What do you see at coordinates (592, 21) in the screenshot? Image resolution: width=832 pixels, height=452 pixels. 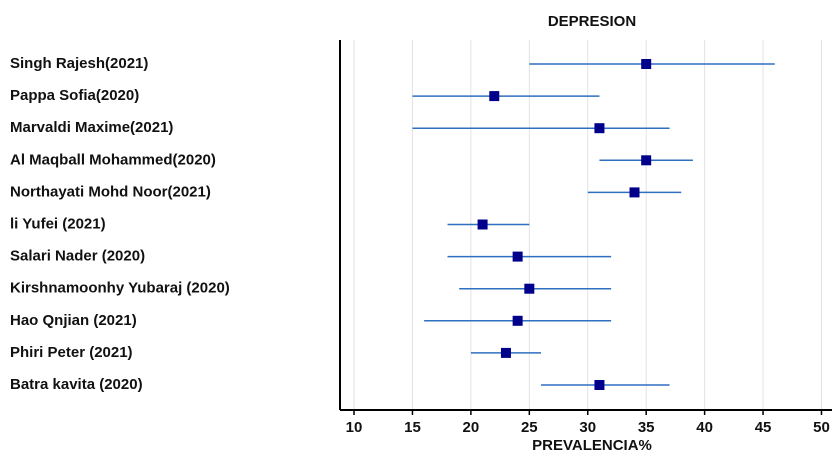 I see `chart-title: DEPRESION` at bounding box center [592, 21].